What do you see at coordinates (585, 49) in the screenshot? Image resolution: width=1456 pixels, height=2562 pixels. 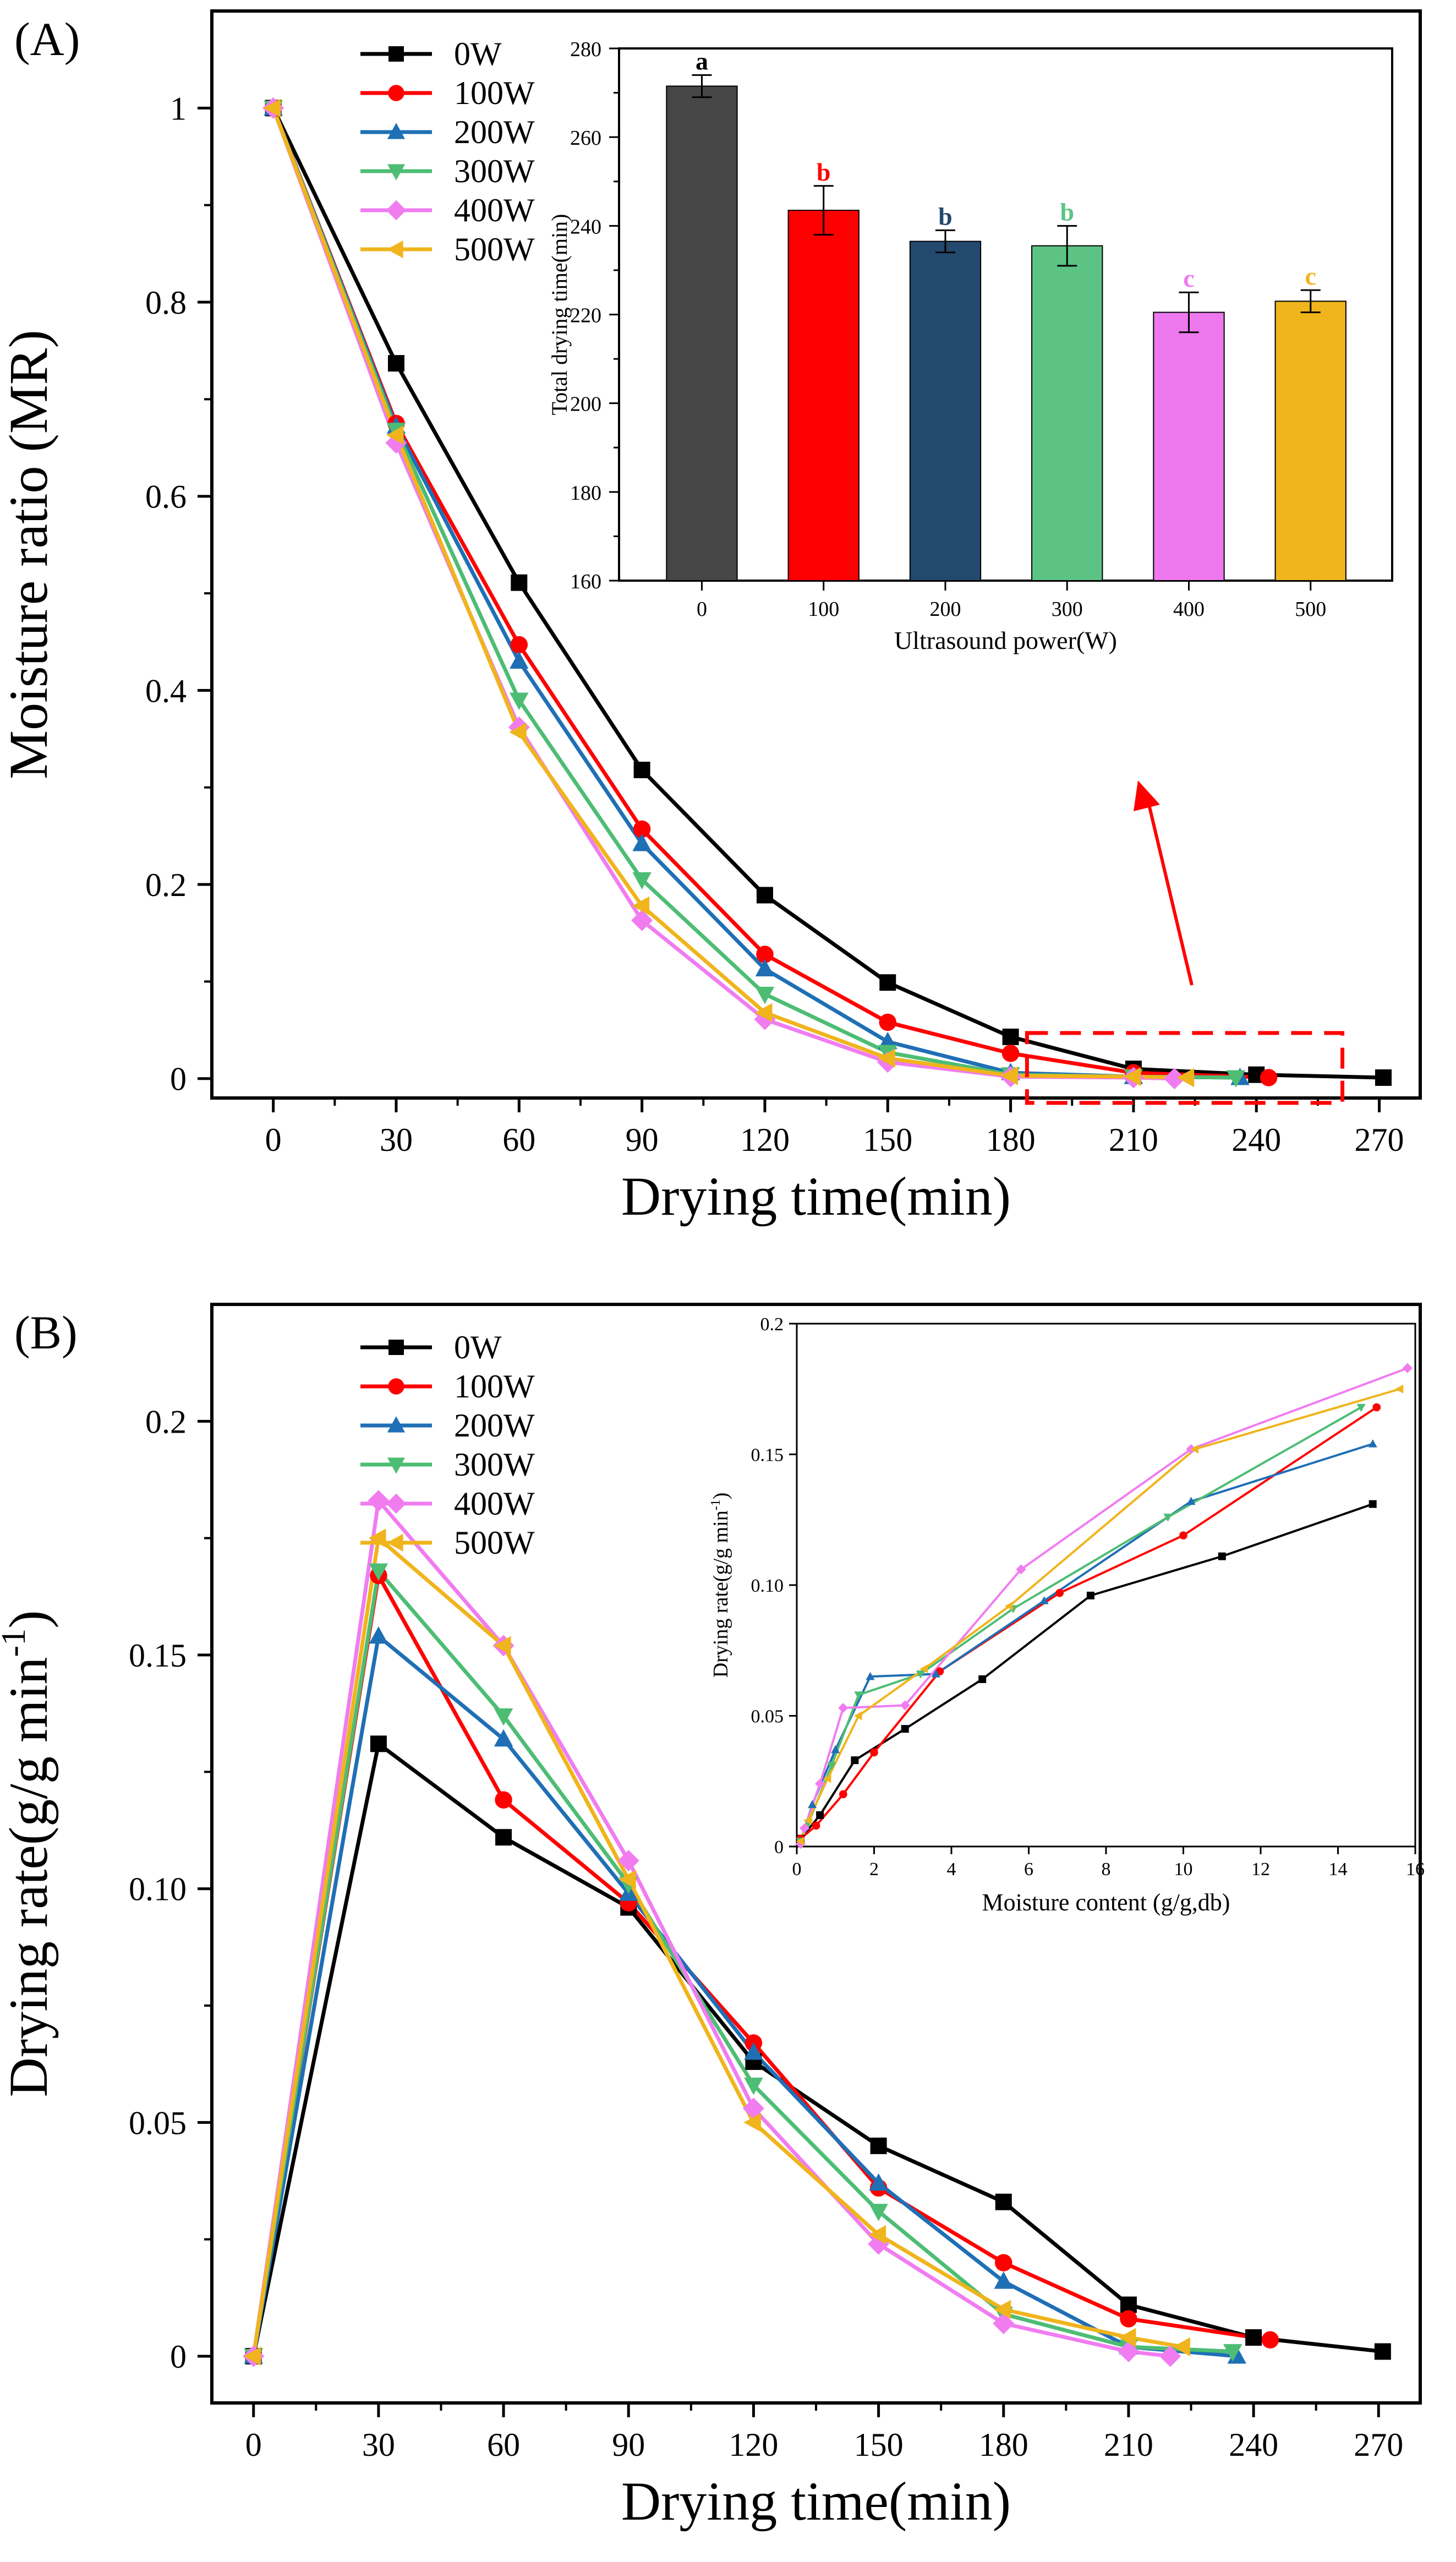 I see `inset-a-ytick-label: 280` at bounding box center [585, 49].